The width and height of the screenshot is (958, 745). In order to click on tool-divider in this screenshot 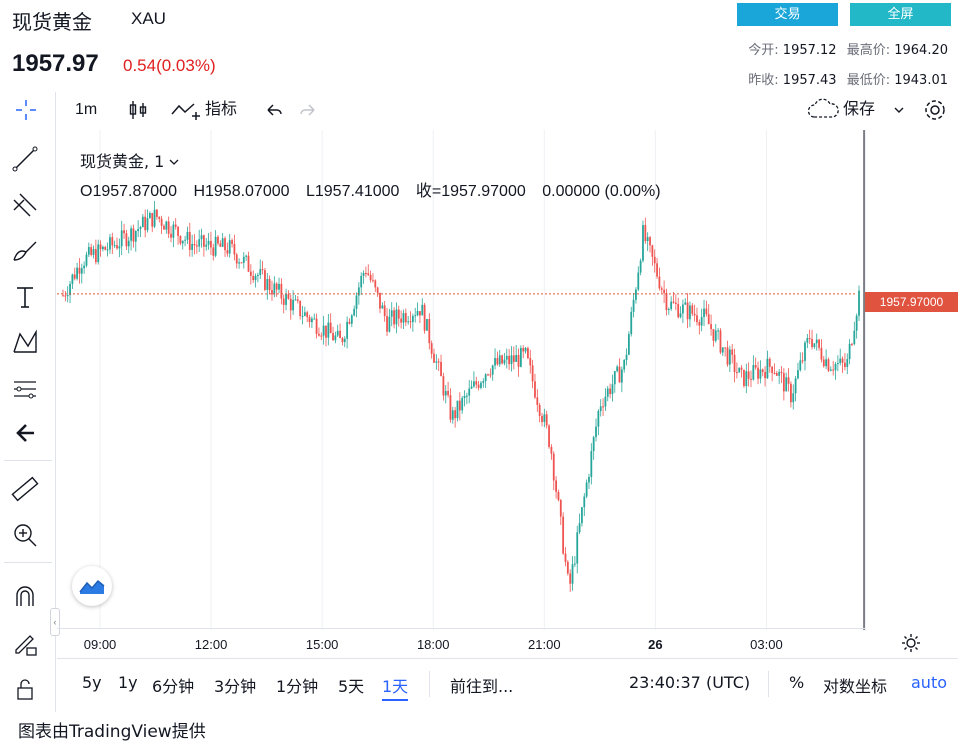, I will do `click(28, 460)`.